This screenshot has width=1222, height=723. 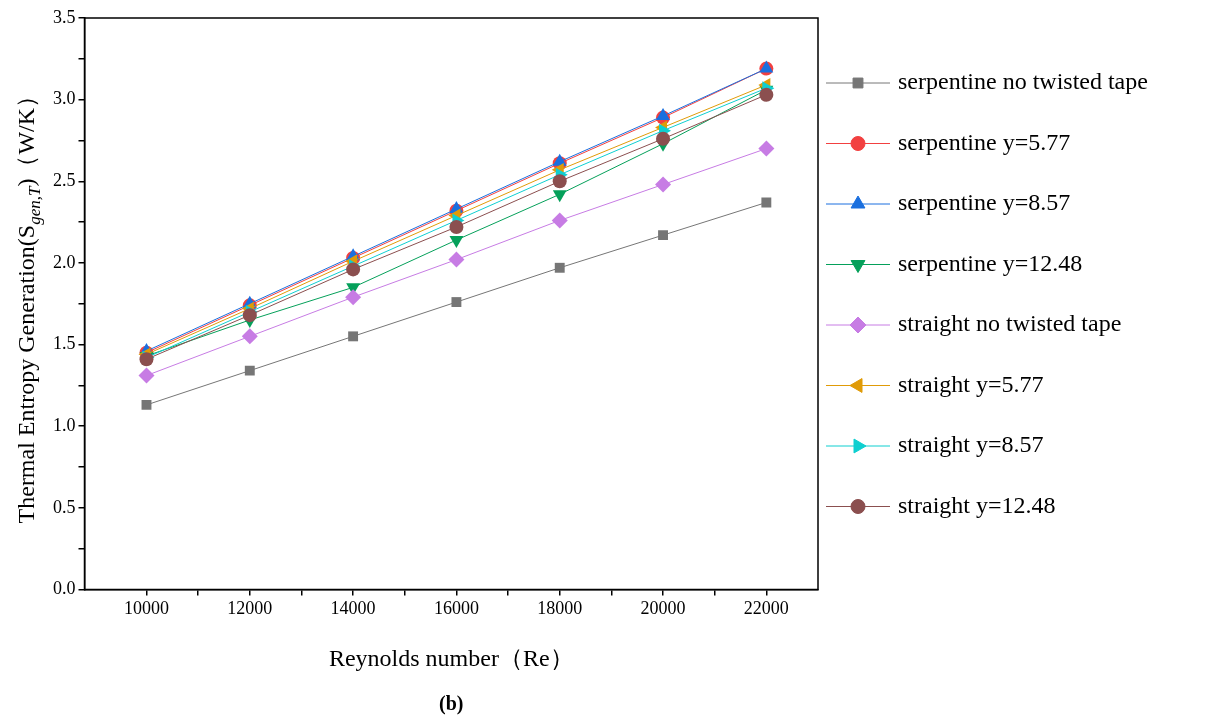 I want to click on y-tick-label: 0.5, so click(x=64, y=506).